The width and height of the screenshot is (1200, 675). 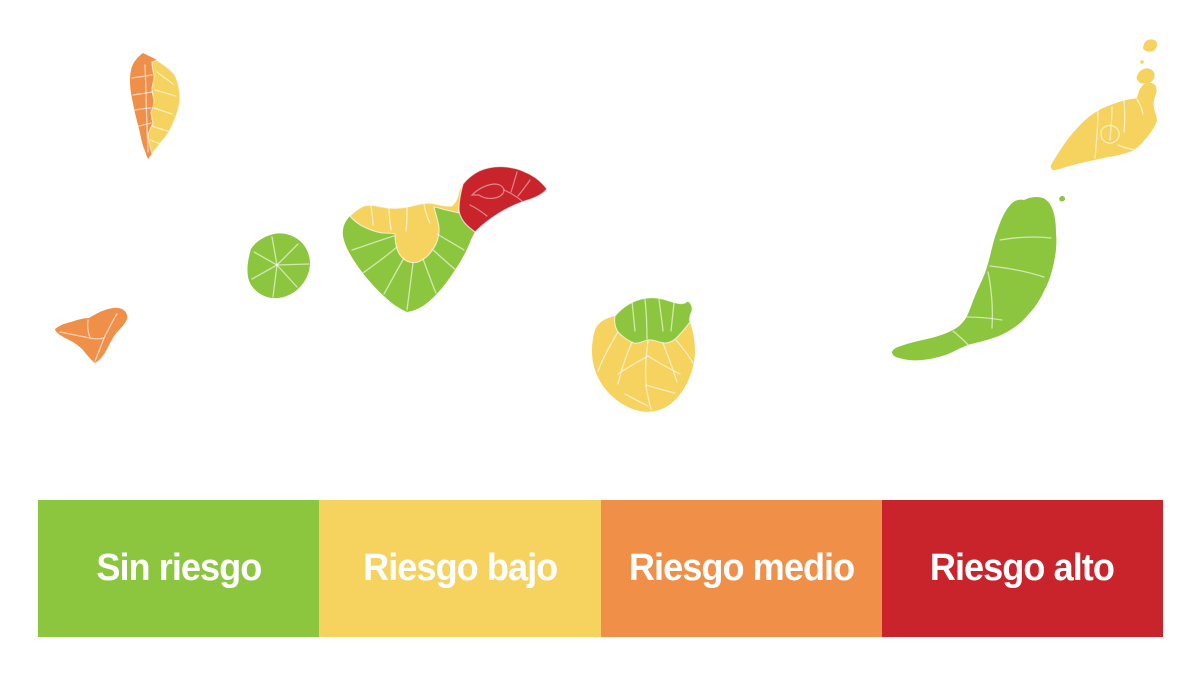 I want to click on legend-item-riesgo-bajo: Riesgo bajo, so click(x=460, y=568).